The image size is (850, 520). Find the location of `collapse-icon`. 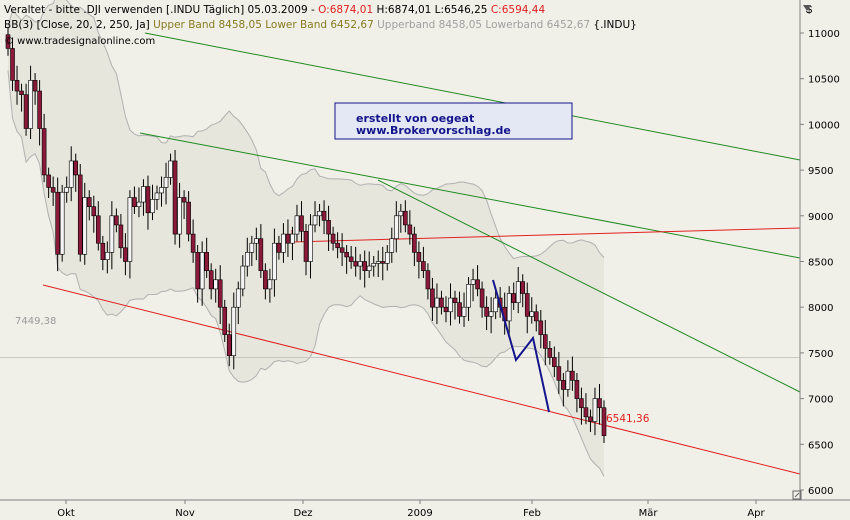

collapse-icon is located at coordinates (807, 8).